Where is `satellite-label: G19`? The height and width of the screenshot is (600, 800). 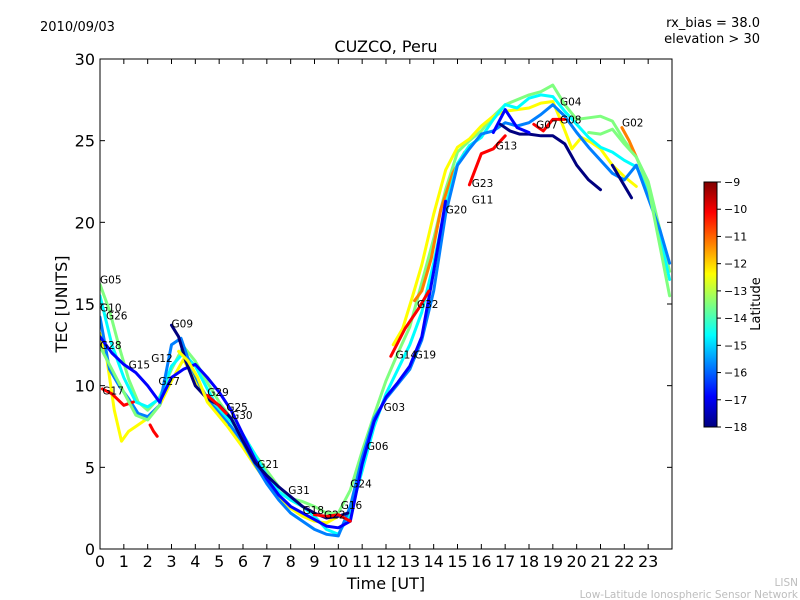 satellite-label: G19 is located at coordinates (426, 356).